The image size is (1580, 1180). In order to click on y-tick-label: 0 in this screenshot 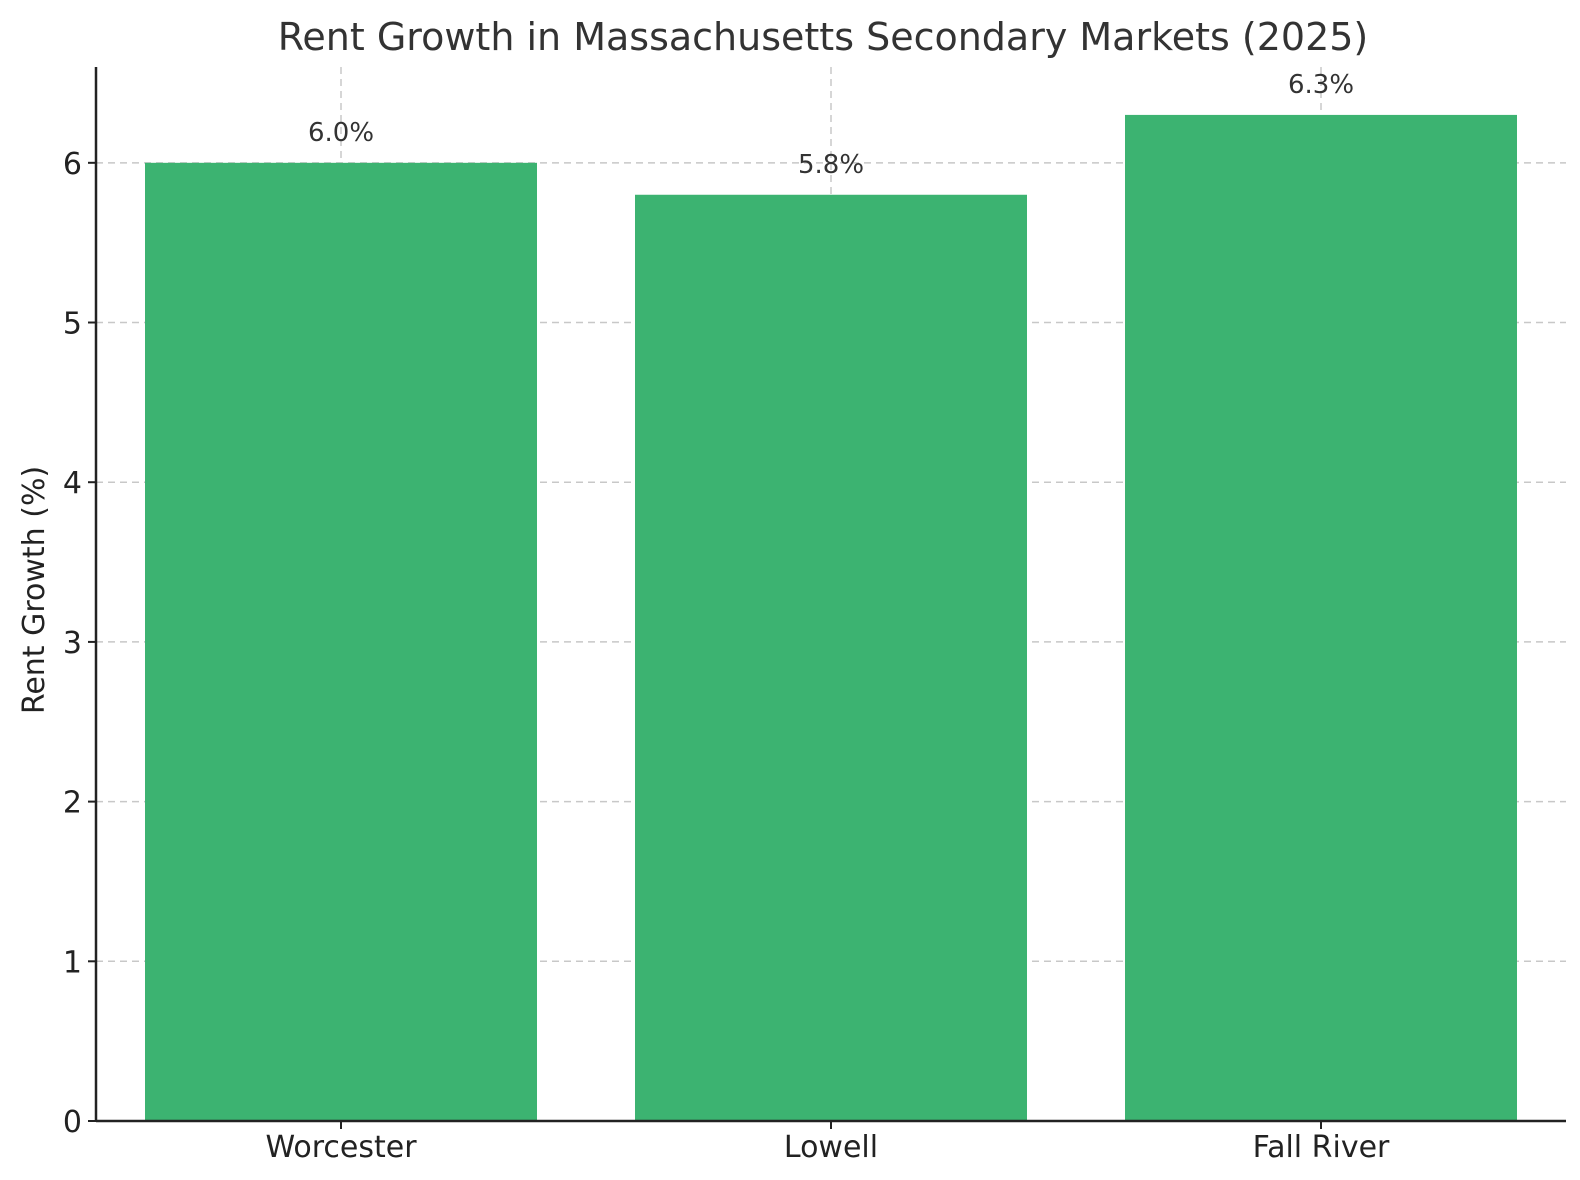, I will do `click(72, 1122)`.